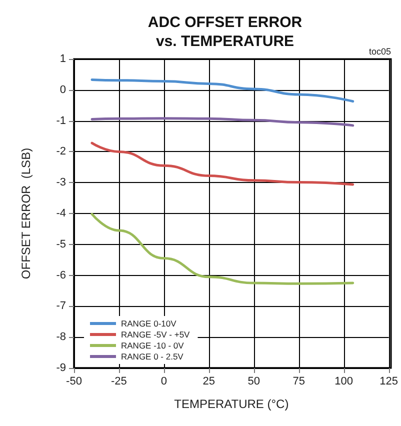 The height and width of the screenshot is (426, 401). What do you see at coordinates (63, 90) in the screenshot?
I see `y-tick-label: 0` at bounding box center [63, 90].